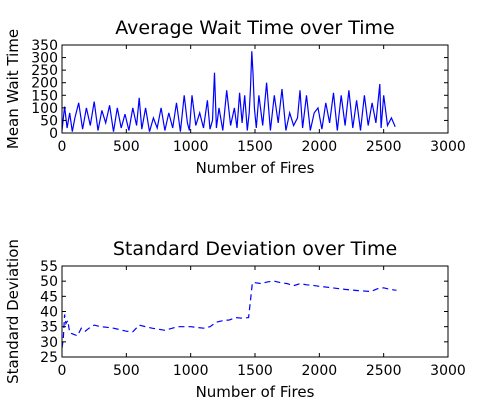  I want to click on y-tick-label: 40, so click(49, 313).